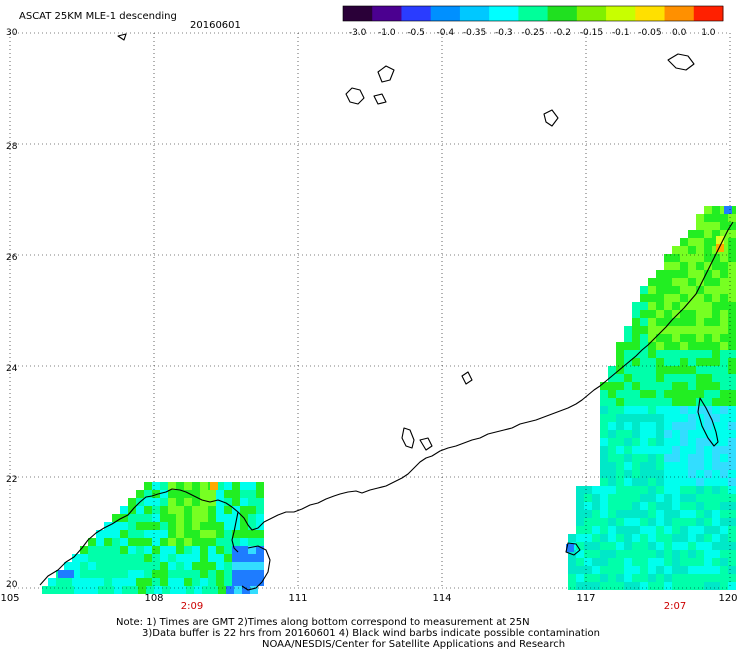 The width and height of the screenshot is (740, 650). What do you see at coordinates (708, 33) in the screenshot?
I see `colorbar-label: 1.0` at bounding box center [708, 33].